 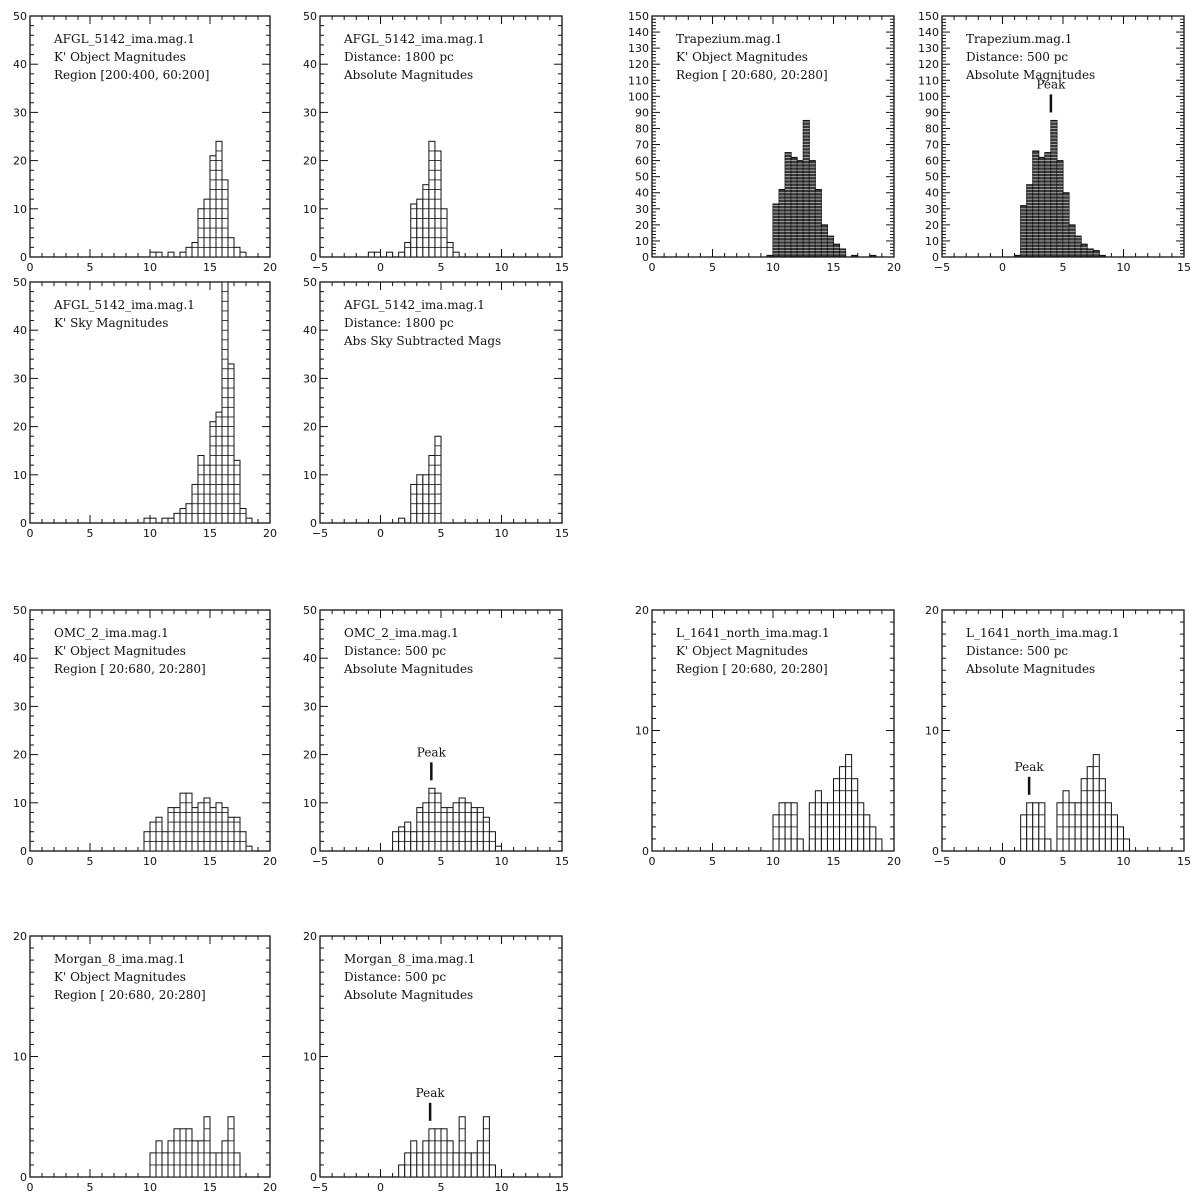 What do you see at coordinates (432, 763) in the screenshot?
I see `peak-marker: Peak` at bounding box center [432, 763].